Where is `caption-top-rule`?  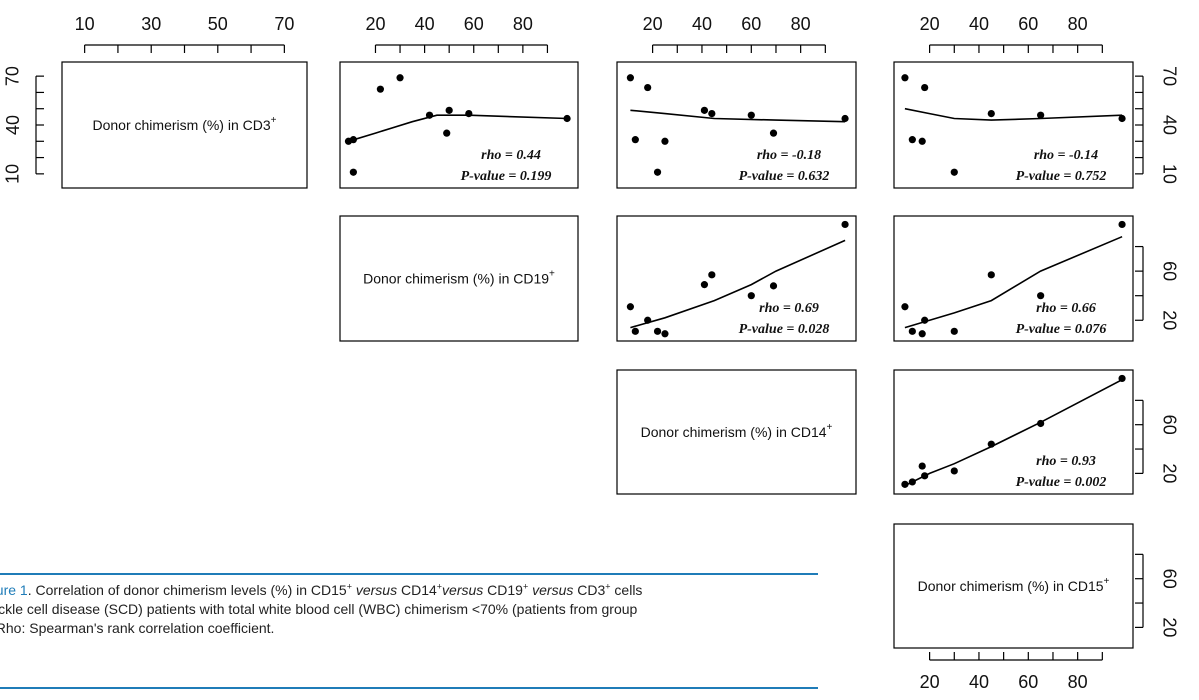 caption-top-rule is located at coordinates (409, 574).